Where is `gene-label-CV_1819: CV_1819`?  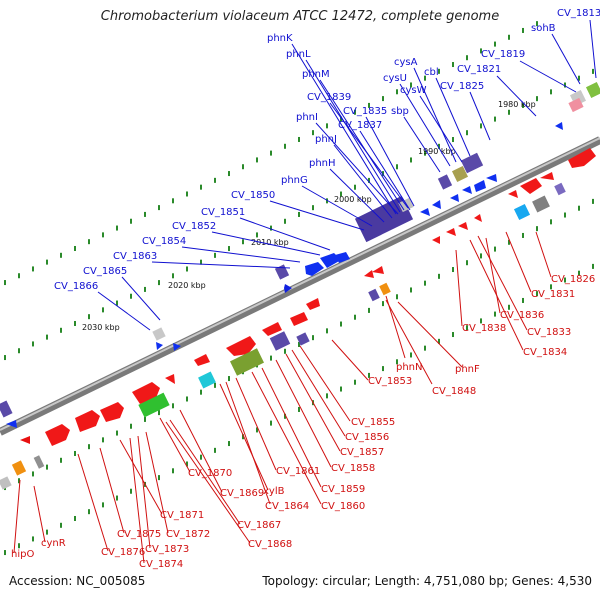
gene-label-CV_1819: CV_1819 is located at coordinates (503, 54).